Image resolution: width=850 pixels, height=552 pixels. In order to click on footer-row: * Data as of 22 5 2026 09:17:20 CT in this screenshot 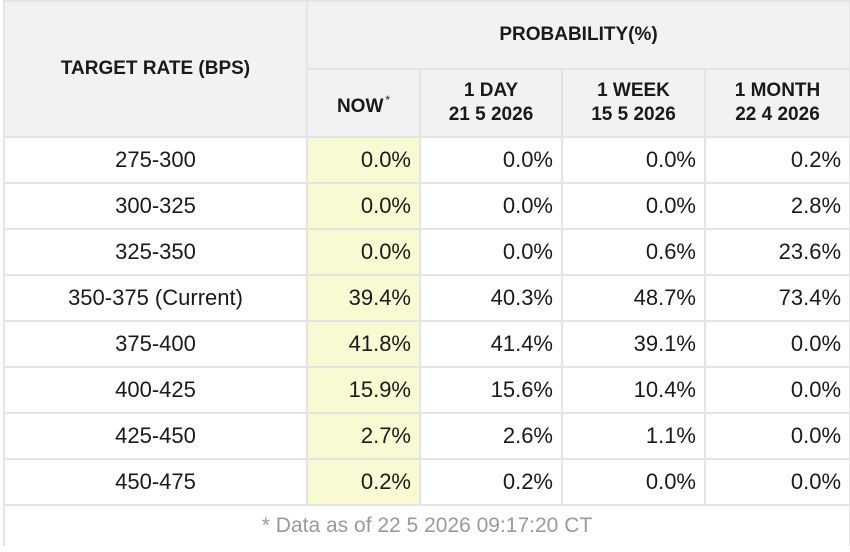, I will do `click(426, 525)`.